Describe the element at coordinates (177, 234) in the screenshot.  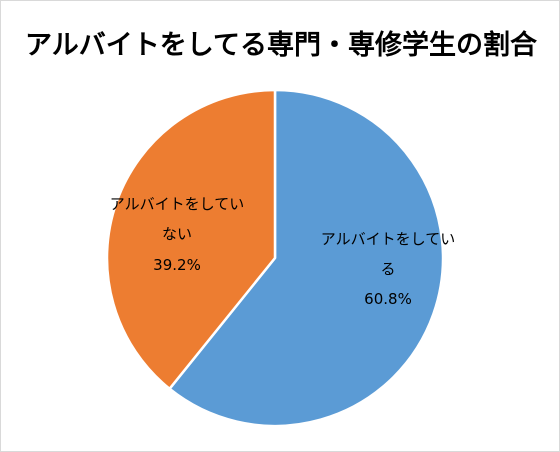
I see `slice-label-not-working-line2: ない` at that location.